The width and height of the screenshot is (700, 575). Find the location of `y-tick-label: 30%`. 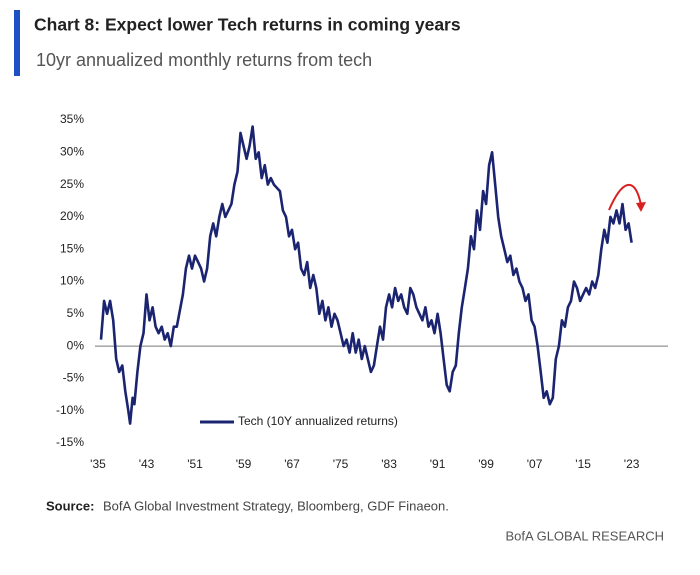

y-tick-label: 30% is located at coordinates (72, 151).